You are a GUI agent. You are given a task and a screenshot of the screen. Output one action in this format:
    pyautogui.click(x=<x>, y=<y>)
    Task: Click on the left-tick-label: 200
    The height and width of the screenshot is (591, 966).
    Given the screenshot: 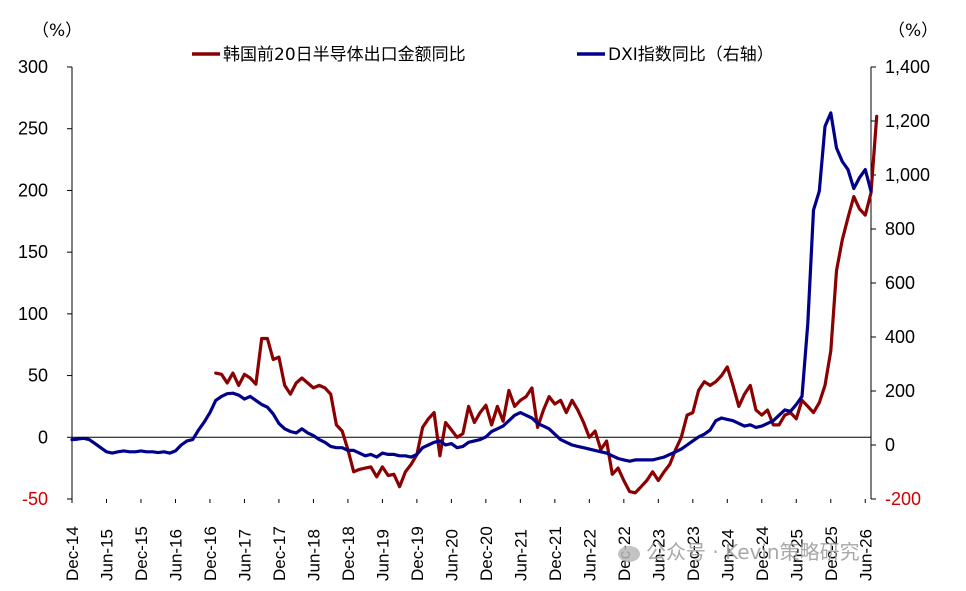 What is the action you would take?
    pyautogui.click(x=33, y=190)
    